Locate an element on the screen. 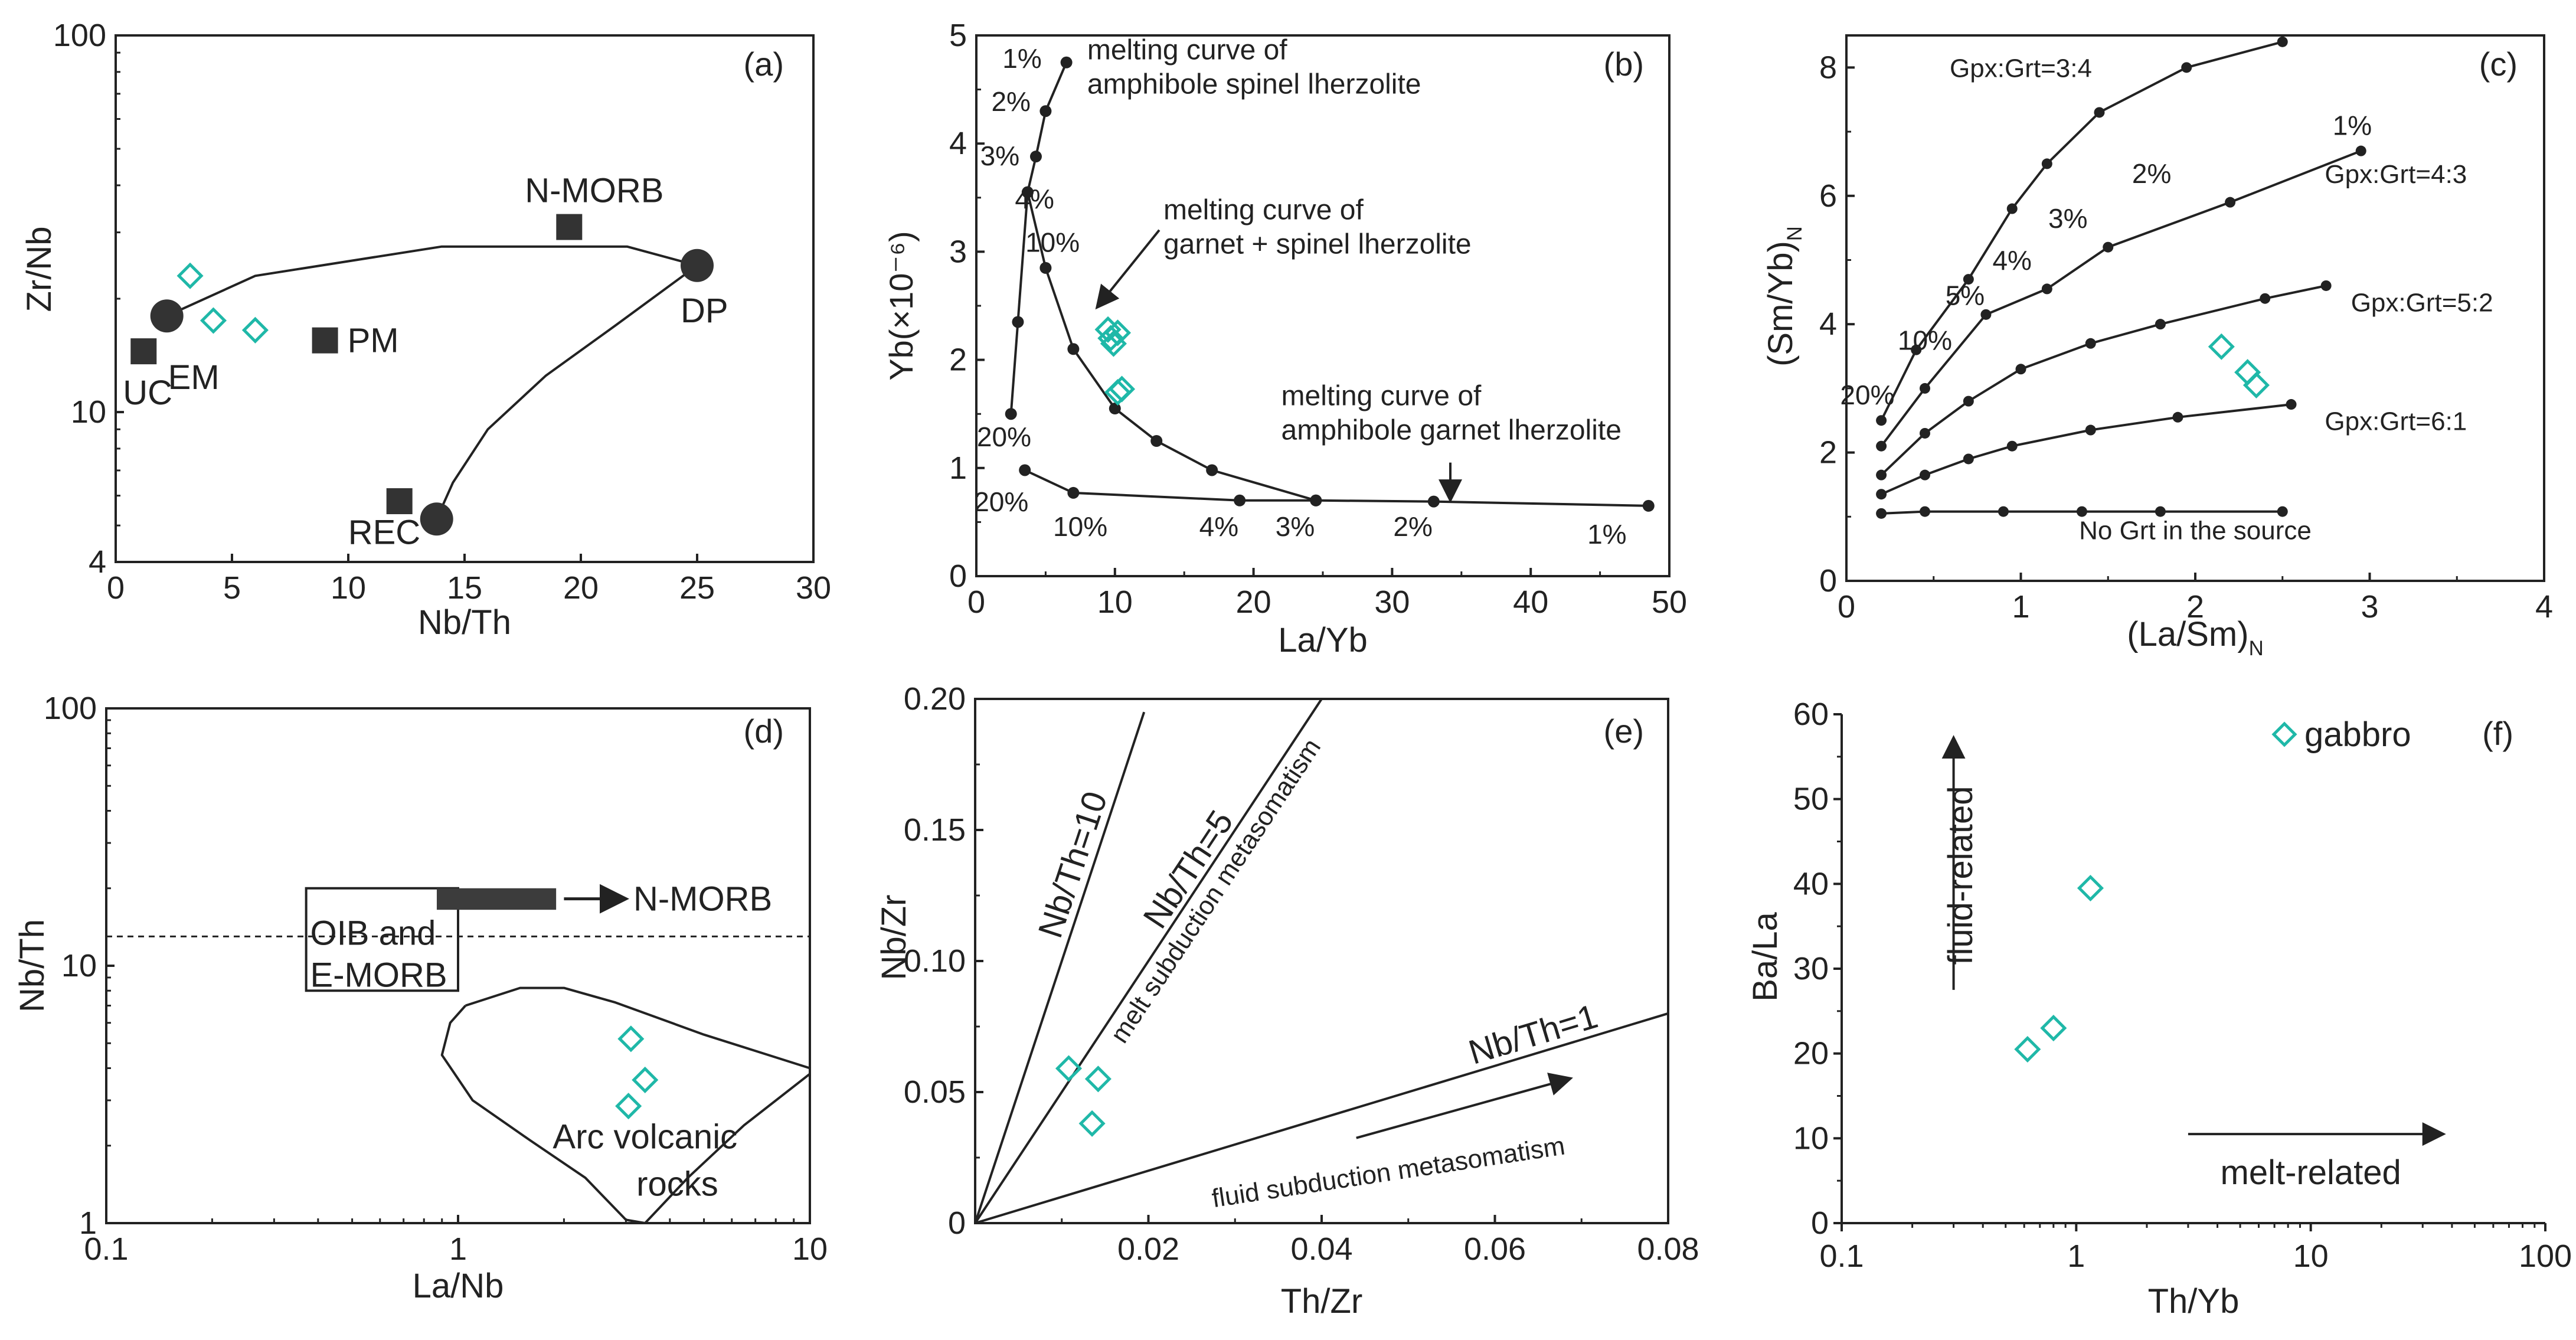 The width and height of the screenshot is (2576, 1340). endmember-label: N-MORB is located at coordinates (594, 191).